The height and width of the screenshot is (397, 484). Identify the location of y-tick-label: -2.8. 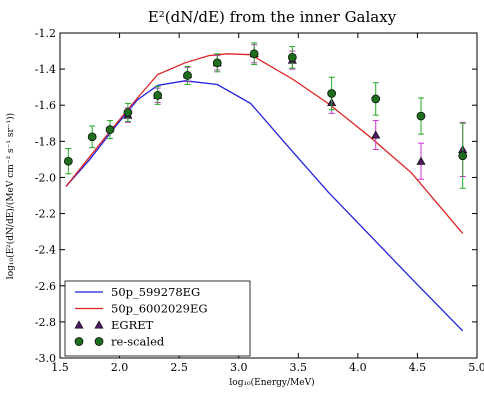
(45, 322).